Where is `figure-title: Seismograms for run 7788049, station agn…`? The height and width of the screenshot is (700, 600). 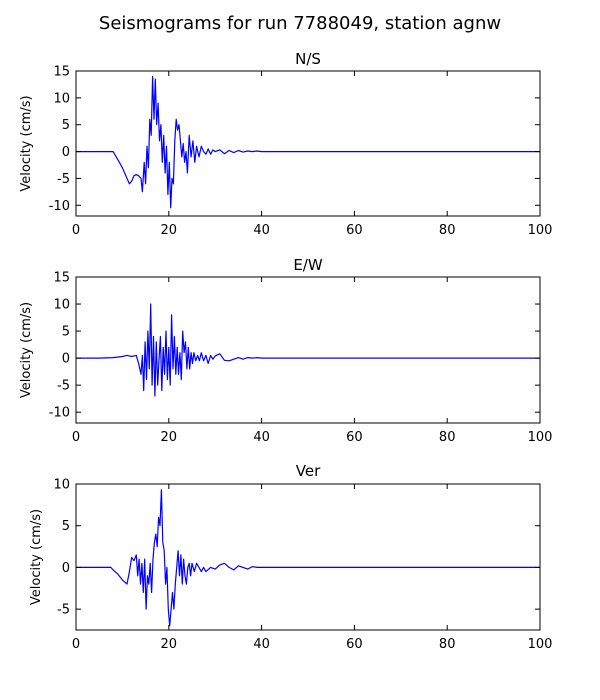 figure-title: Seismograms for run 7788049, station agn… is located at coordinates (300, 23).